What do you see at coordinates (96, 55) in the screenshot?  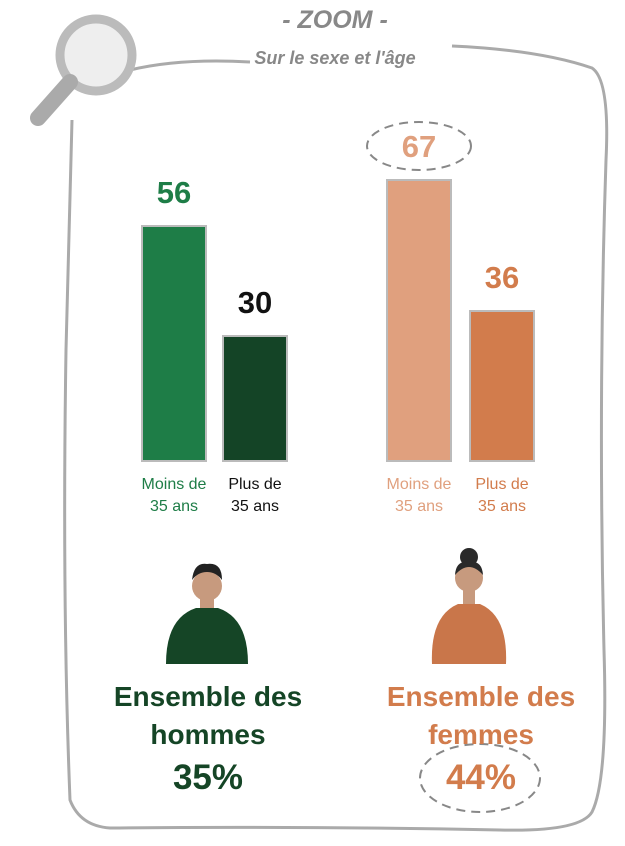 I see `magnifier-lens` at bounding box center [96, 55].